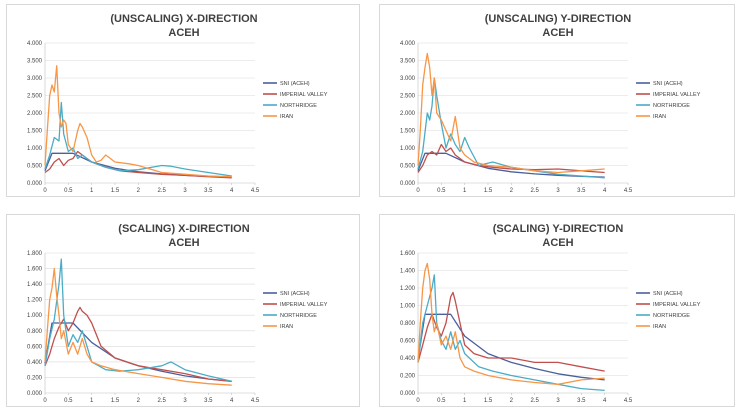  What do you see at coordinates (408, 167) in the screenshot?
I see `y-tick-label: 0.500` at bounding box center [408, 167].